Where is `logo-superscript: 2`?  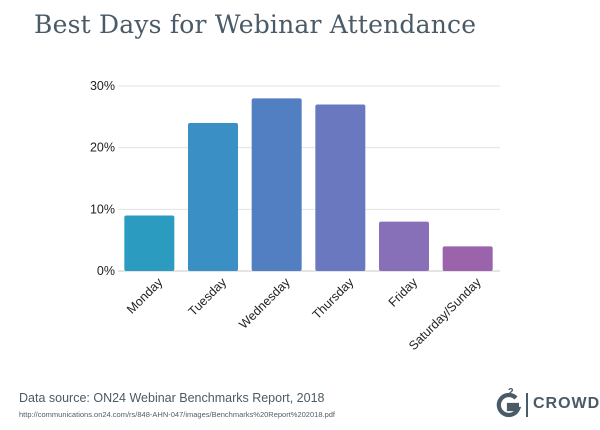 logo-superscript: 2 is located at coordinates (511, 392).